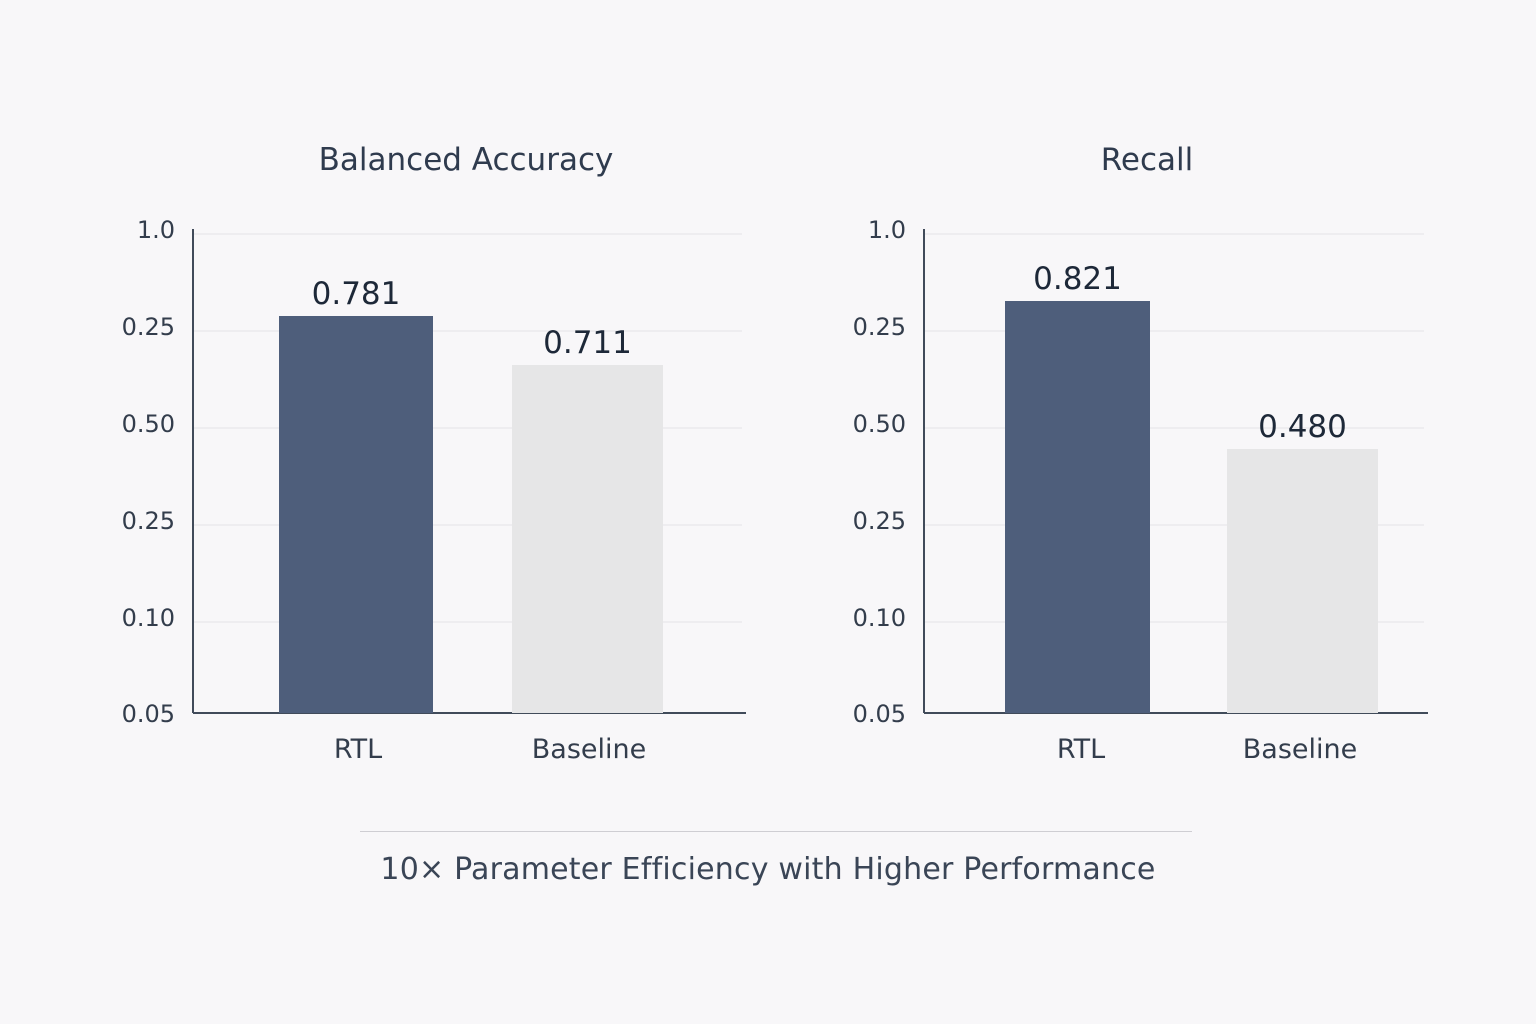 The image size is (1536, 1024). I want to click on chart-1-value-label: 0.711, so click(587, 343).